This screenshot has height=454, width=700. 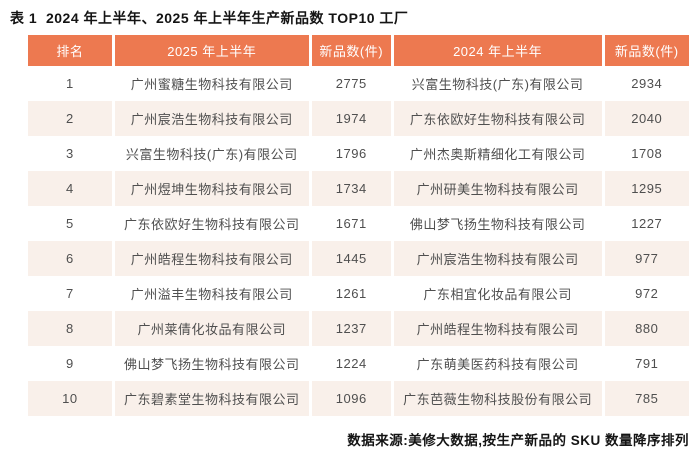 I want to click on company-cell-2025: 广州皓程生物科技有限公司, so click(x=212, y=258).